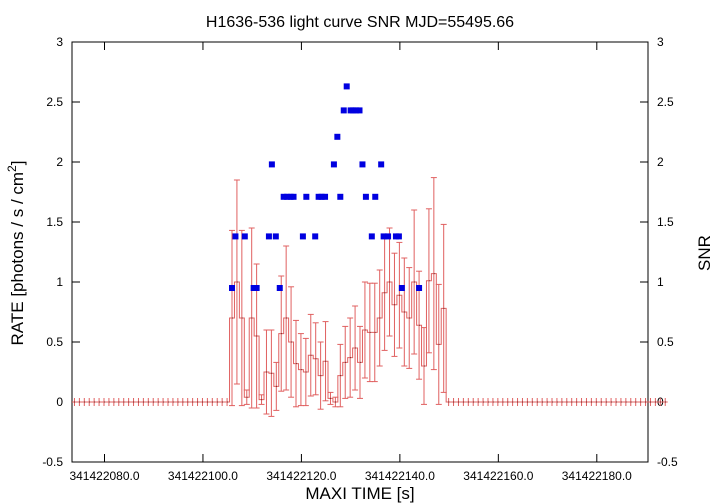 The height and width of the screenshot is (504, 720). What do you see at coordinates (17, 259) in the screenshot?
I see `y-axis-label-text: RATE [photons / s / cm` at bounding box center [17, 259].